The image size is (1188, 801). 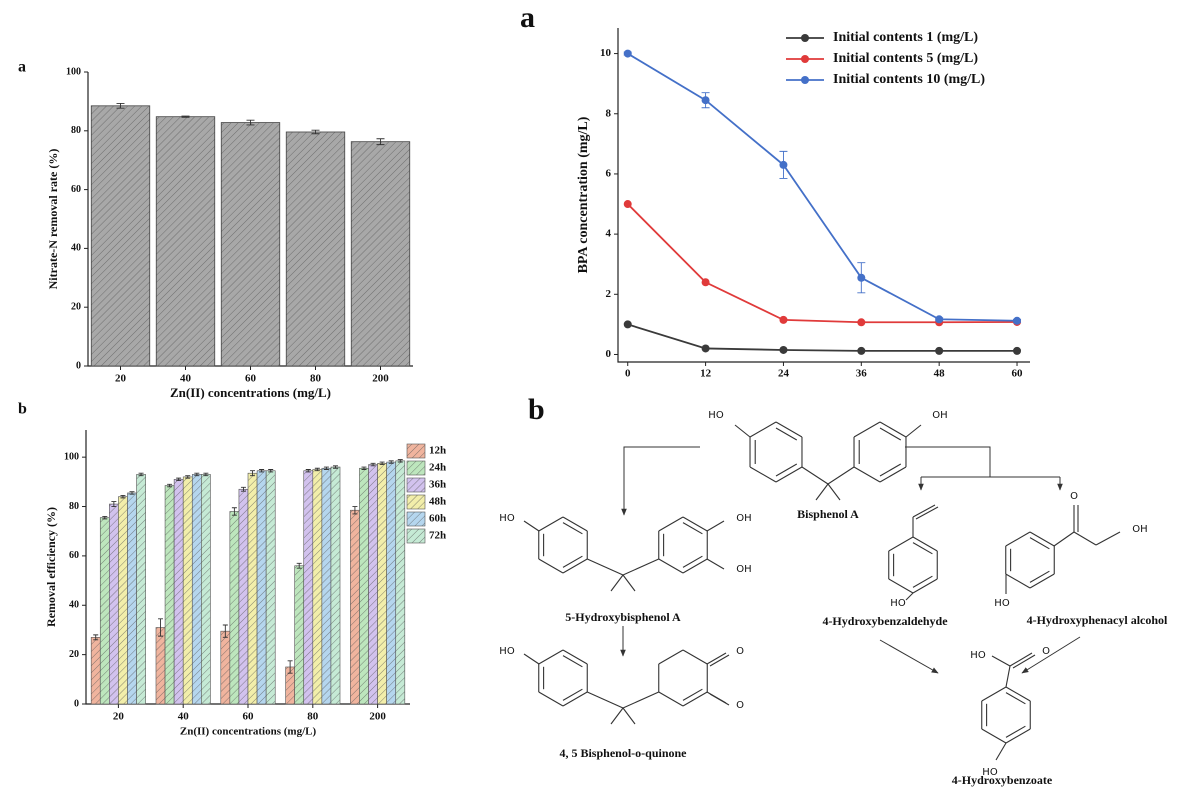 I want to click on y-tick-label: 80, so click(x=76, y=130).